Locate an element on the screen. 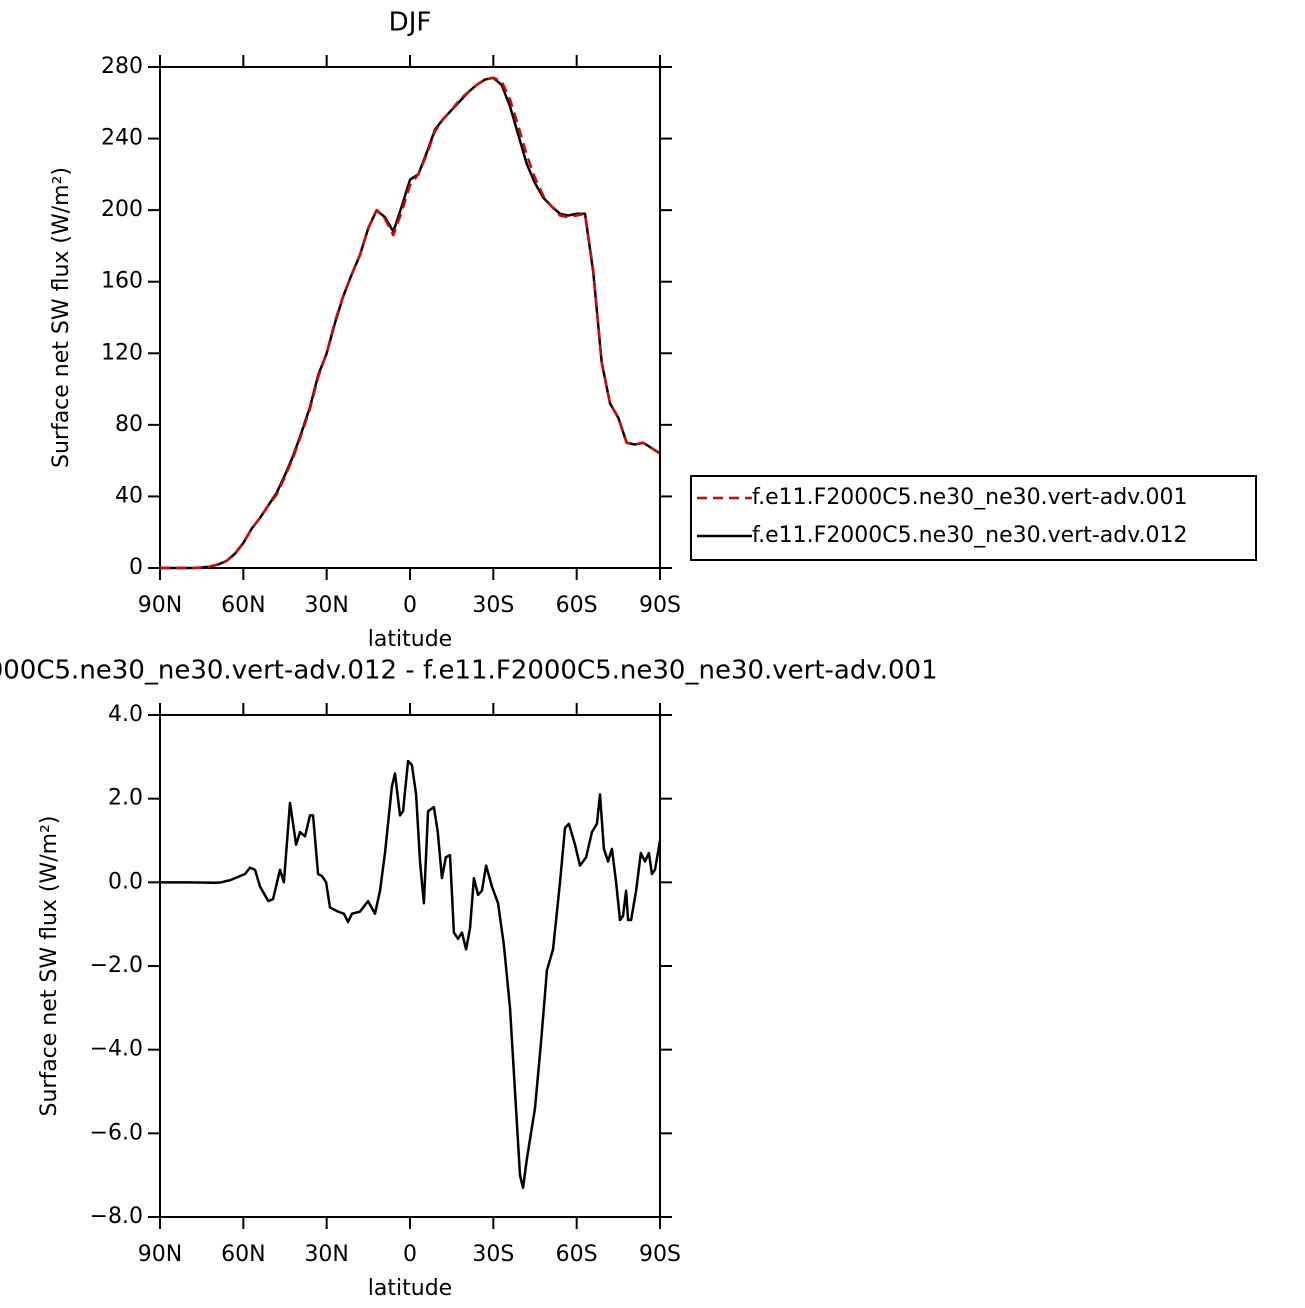 This screenshot has width=1305, height=1308. y-tick-label: 80 is located at coordinates (129, 424).